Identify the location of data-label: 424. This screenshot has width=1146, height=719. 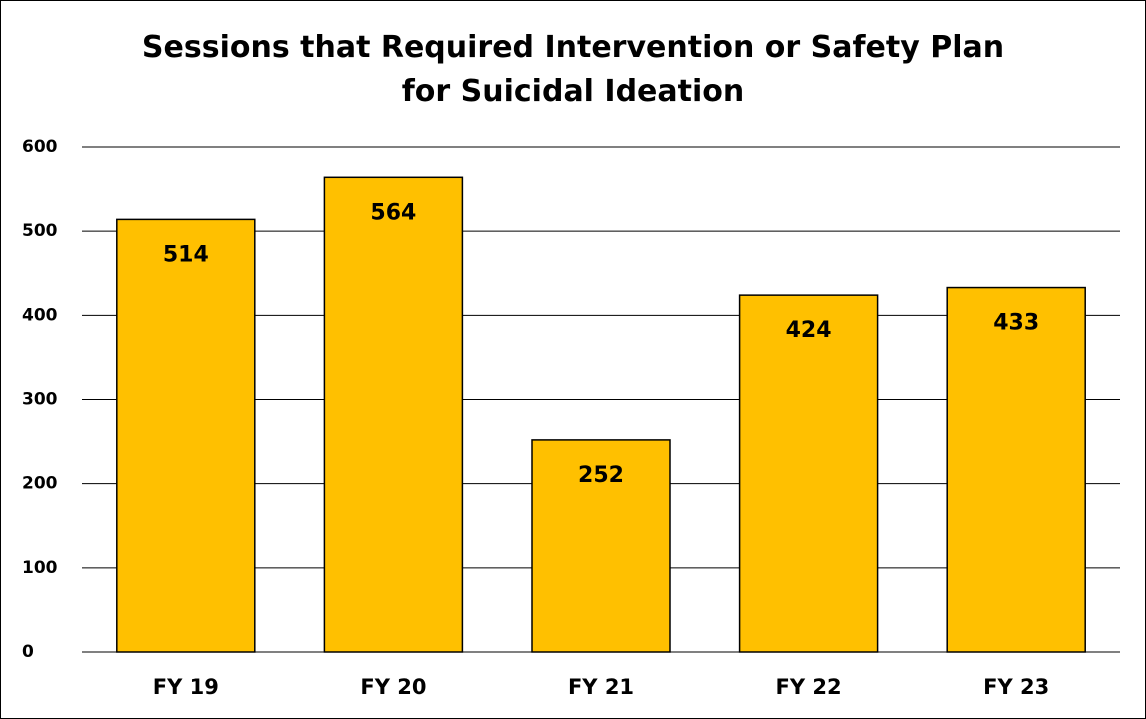
(809, 330).